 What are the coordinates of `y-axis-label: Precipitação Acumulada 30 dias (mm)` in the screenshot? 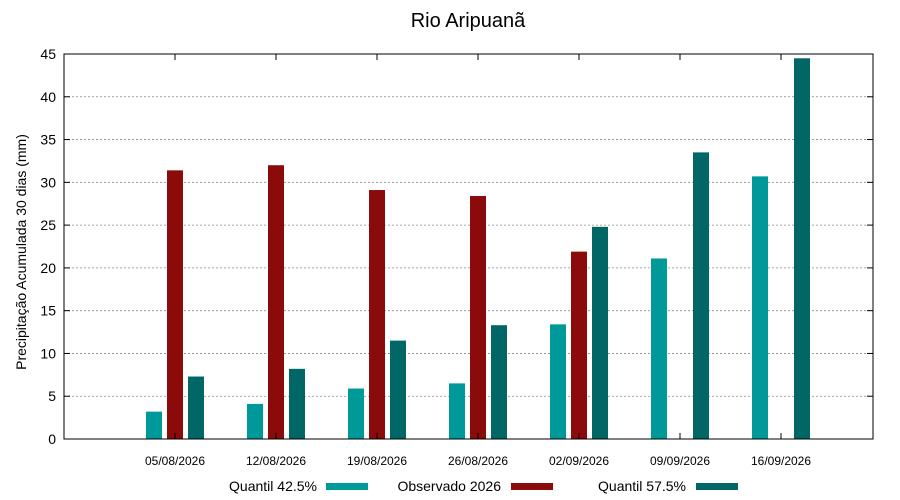 It's located at (21, 252).